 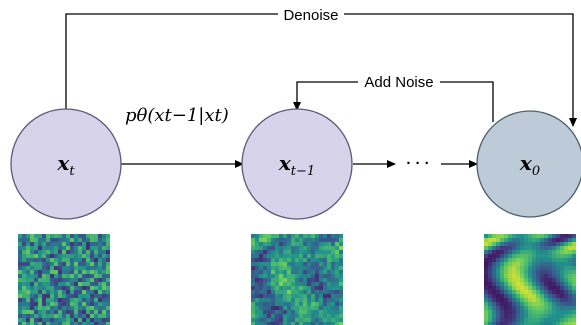 What do you see at coordinates (297, 279) in the screenshot?
I see `partial-noise-thumbnail` at bounding box center [297, 279].